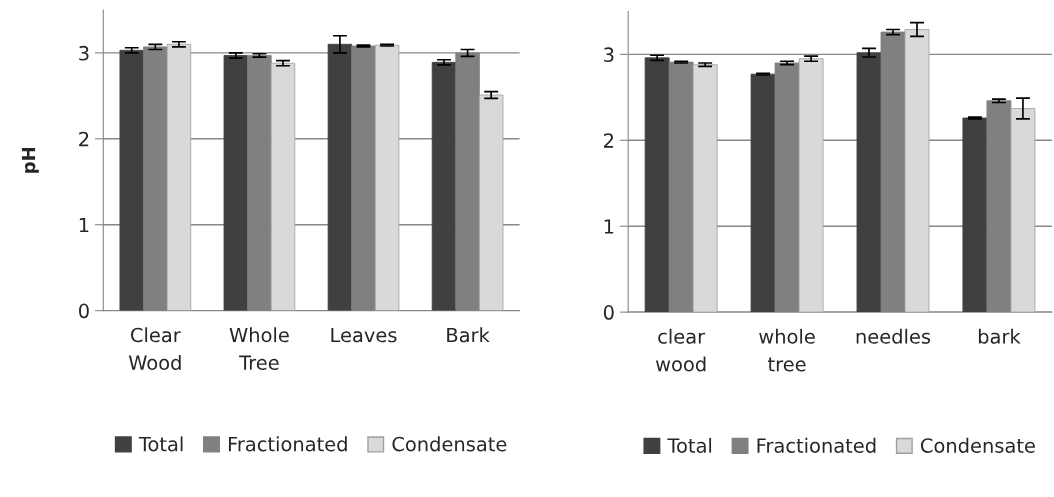  I want to click on x-tick-label: Leaves, so click(364, 335).